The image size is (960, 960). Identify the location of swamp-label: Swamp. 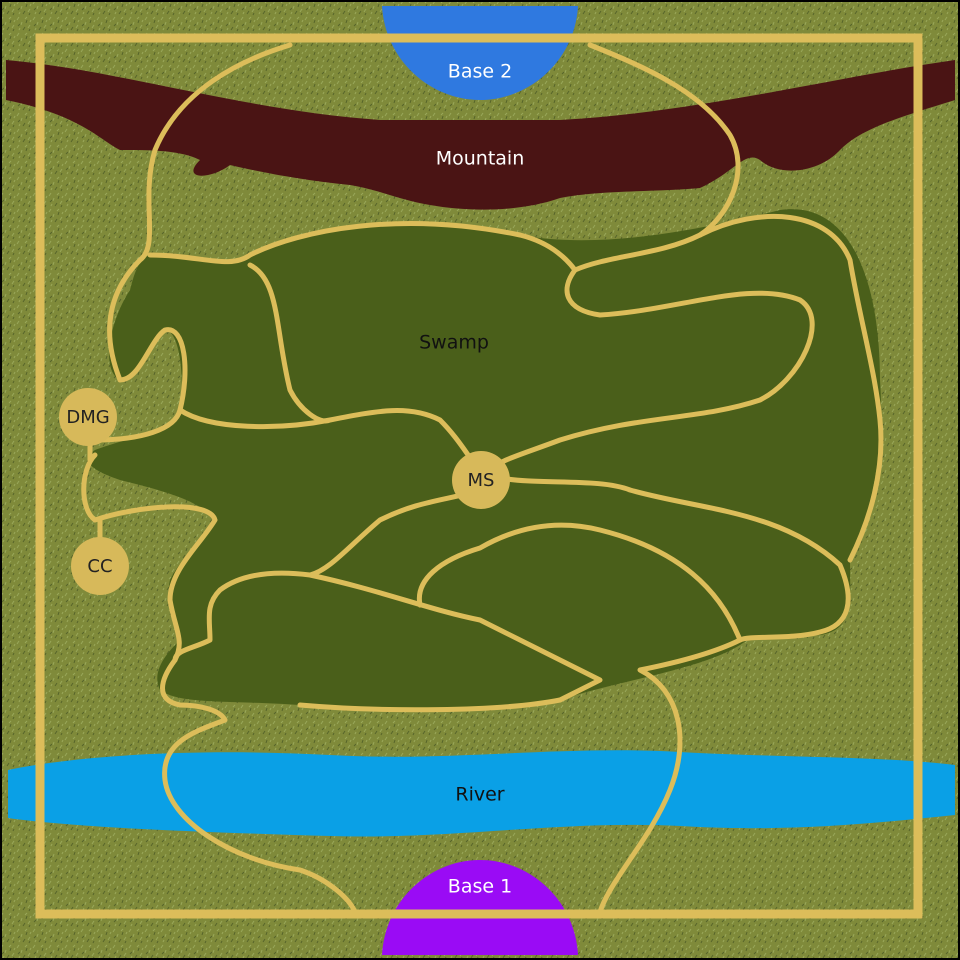
(454, 343).